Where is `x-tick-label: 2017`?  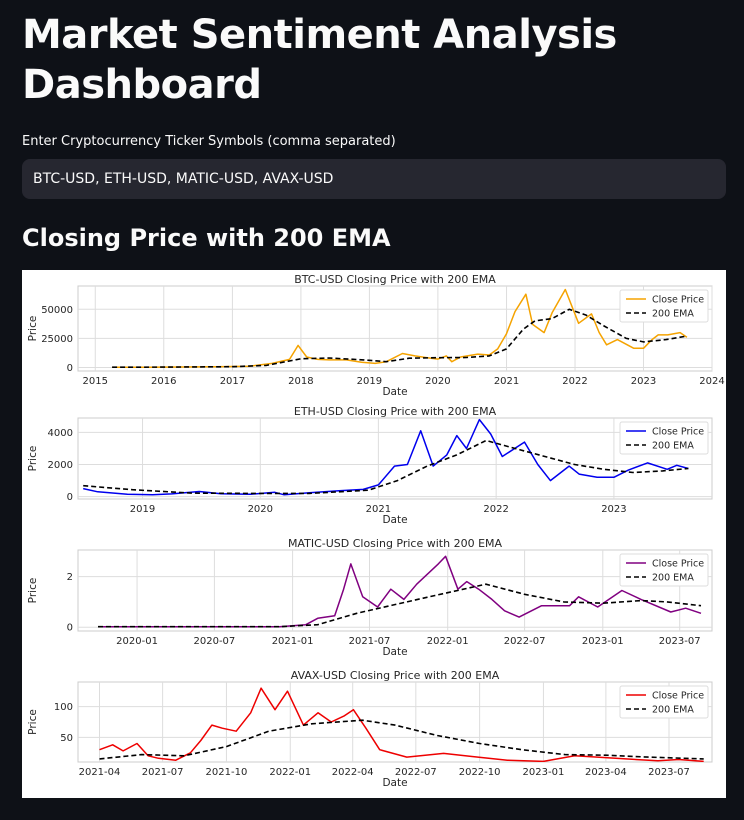
x-tick-label: 2017 is located at coordinates (232, 381).